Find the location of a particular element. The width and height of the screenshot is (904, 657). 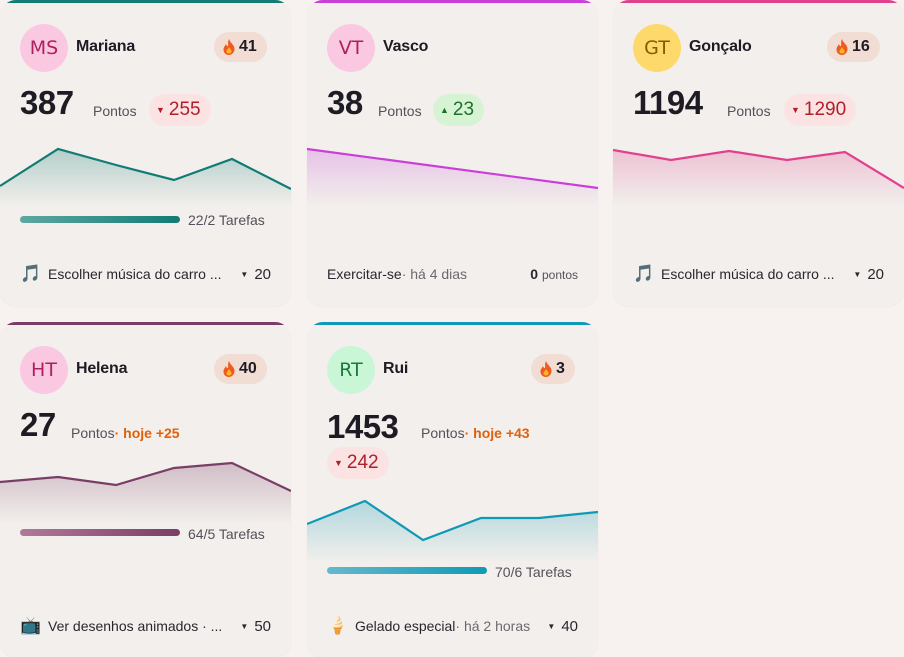

member-name: Mariana is located at coordinates (106, 46).